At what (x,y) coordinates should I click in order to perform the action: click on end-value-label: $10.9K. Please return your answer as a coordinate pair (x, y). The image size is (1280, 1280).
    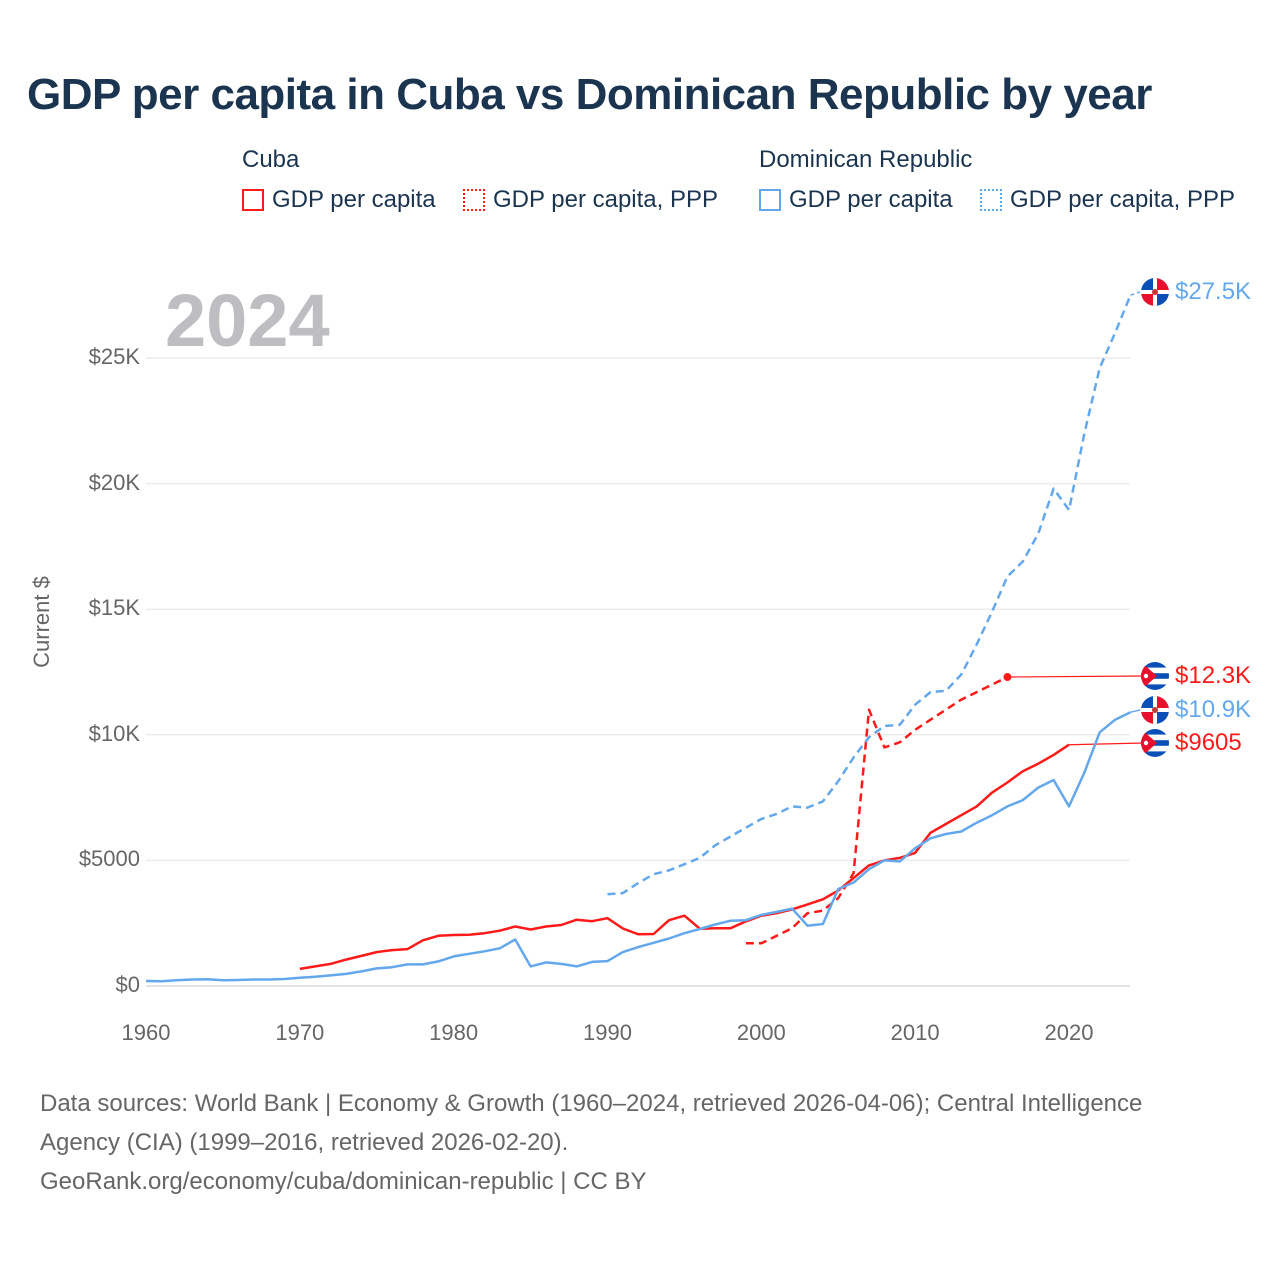
    Looking at the image, I should click on (1213, 709).